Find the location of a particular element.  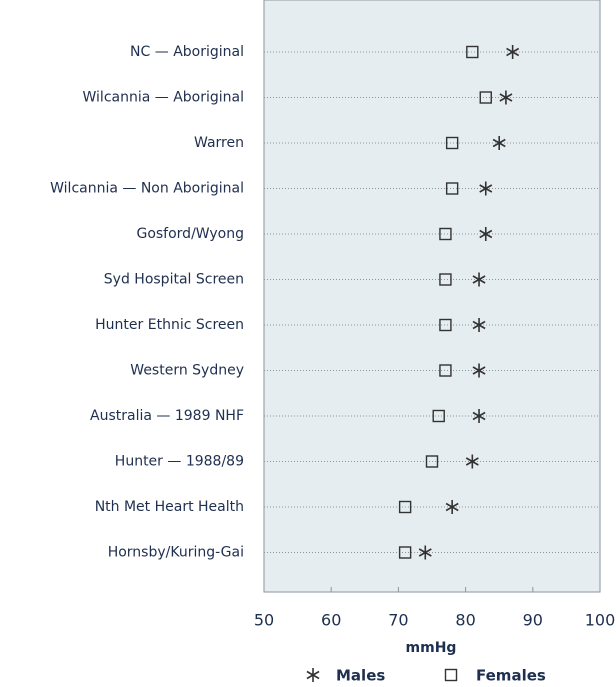

x-tick-label: 100 is located at coordinates (600, 620).